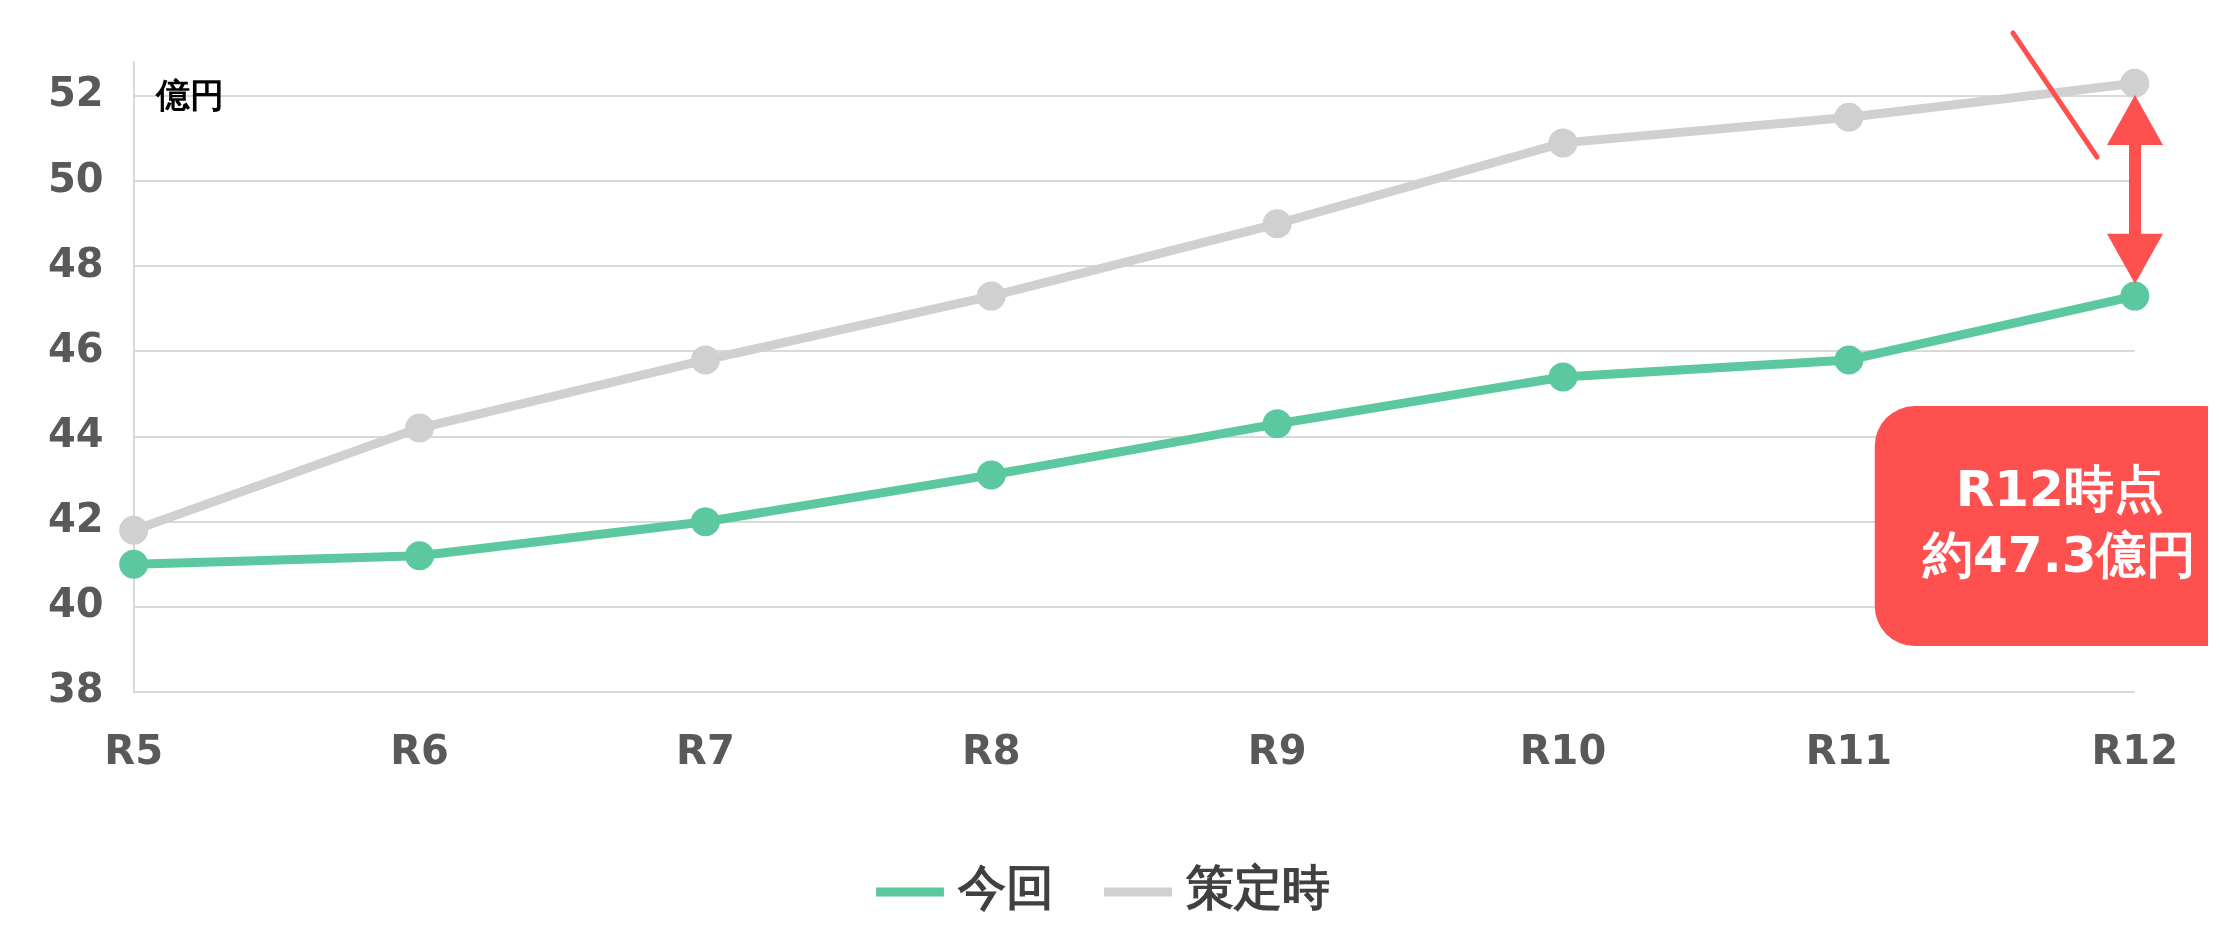 The height and width of the screenshot is (938, 2220). What do you see at coordinates (1257, 887) in the screenshot?
I see `legend-label: 策定時` at bounding box center [1257, 887].